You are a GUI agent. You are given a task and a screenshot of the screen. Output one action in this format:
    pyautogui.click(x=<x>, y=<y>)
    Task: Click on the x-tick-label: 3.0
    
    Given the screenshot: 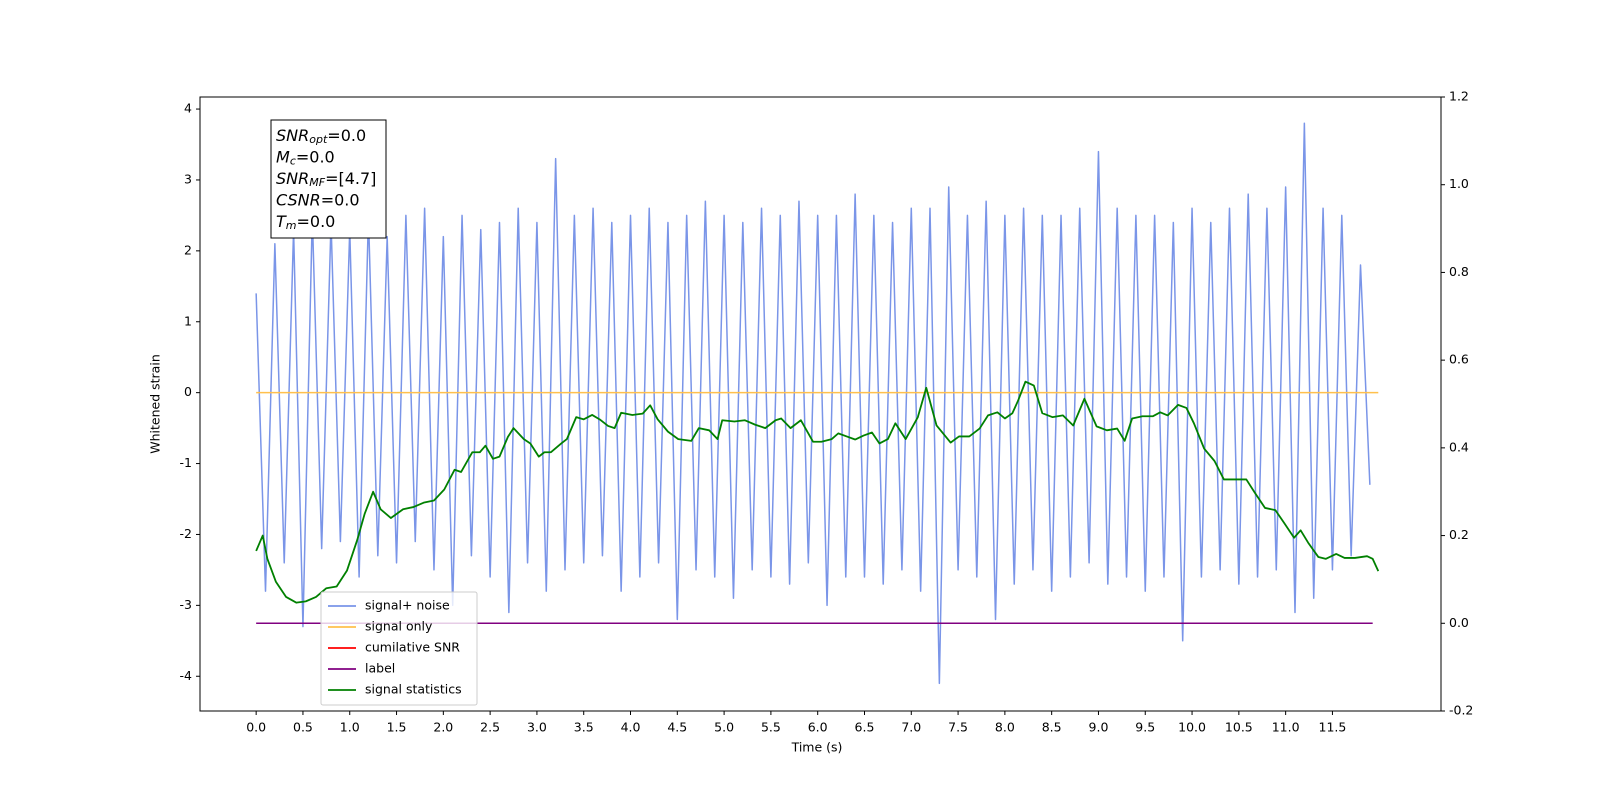 What is the action you would take?
    pyautogui.click(x=537, y=727)
    